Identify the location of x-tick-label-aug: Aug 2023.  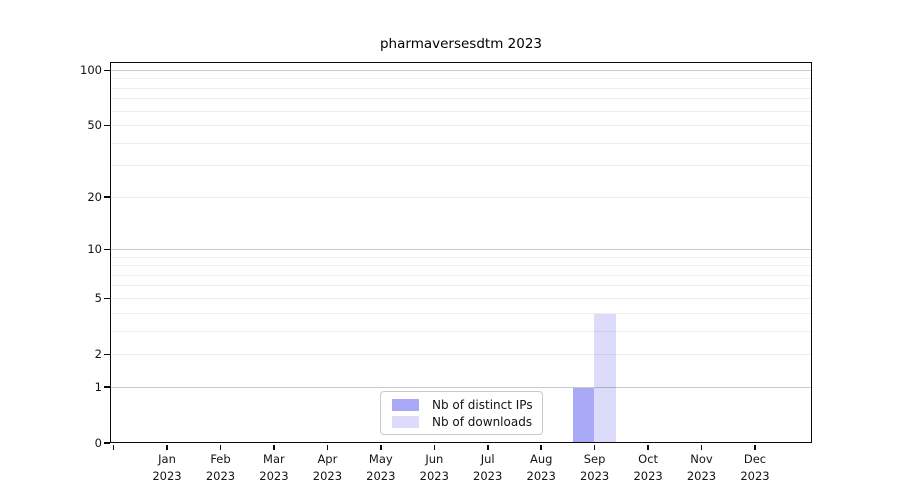
(541, 467).